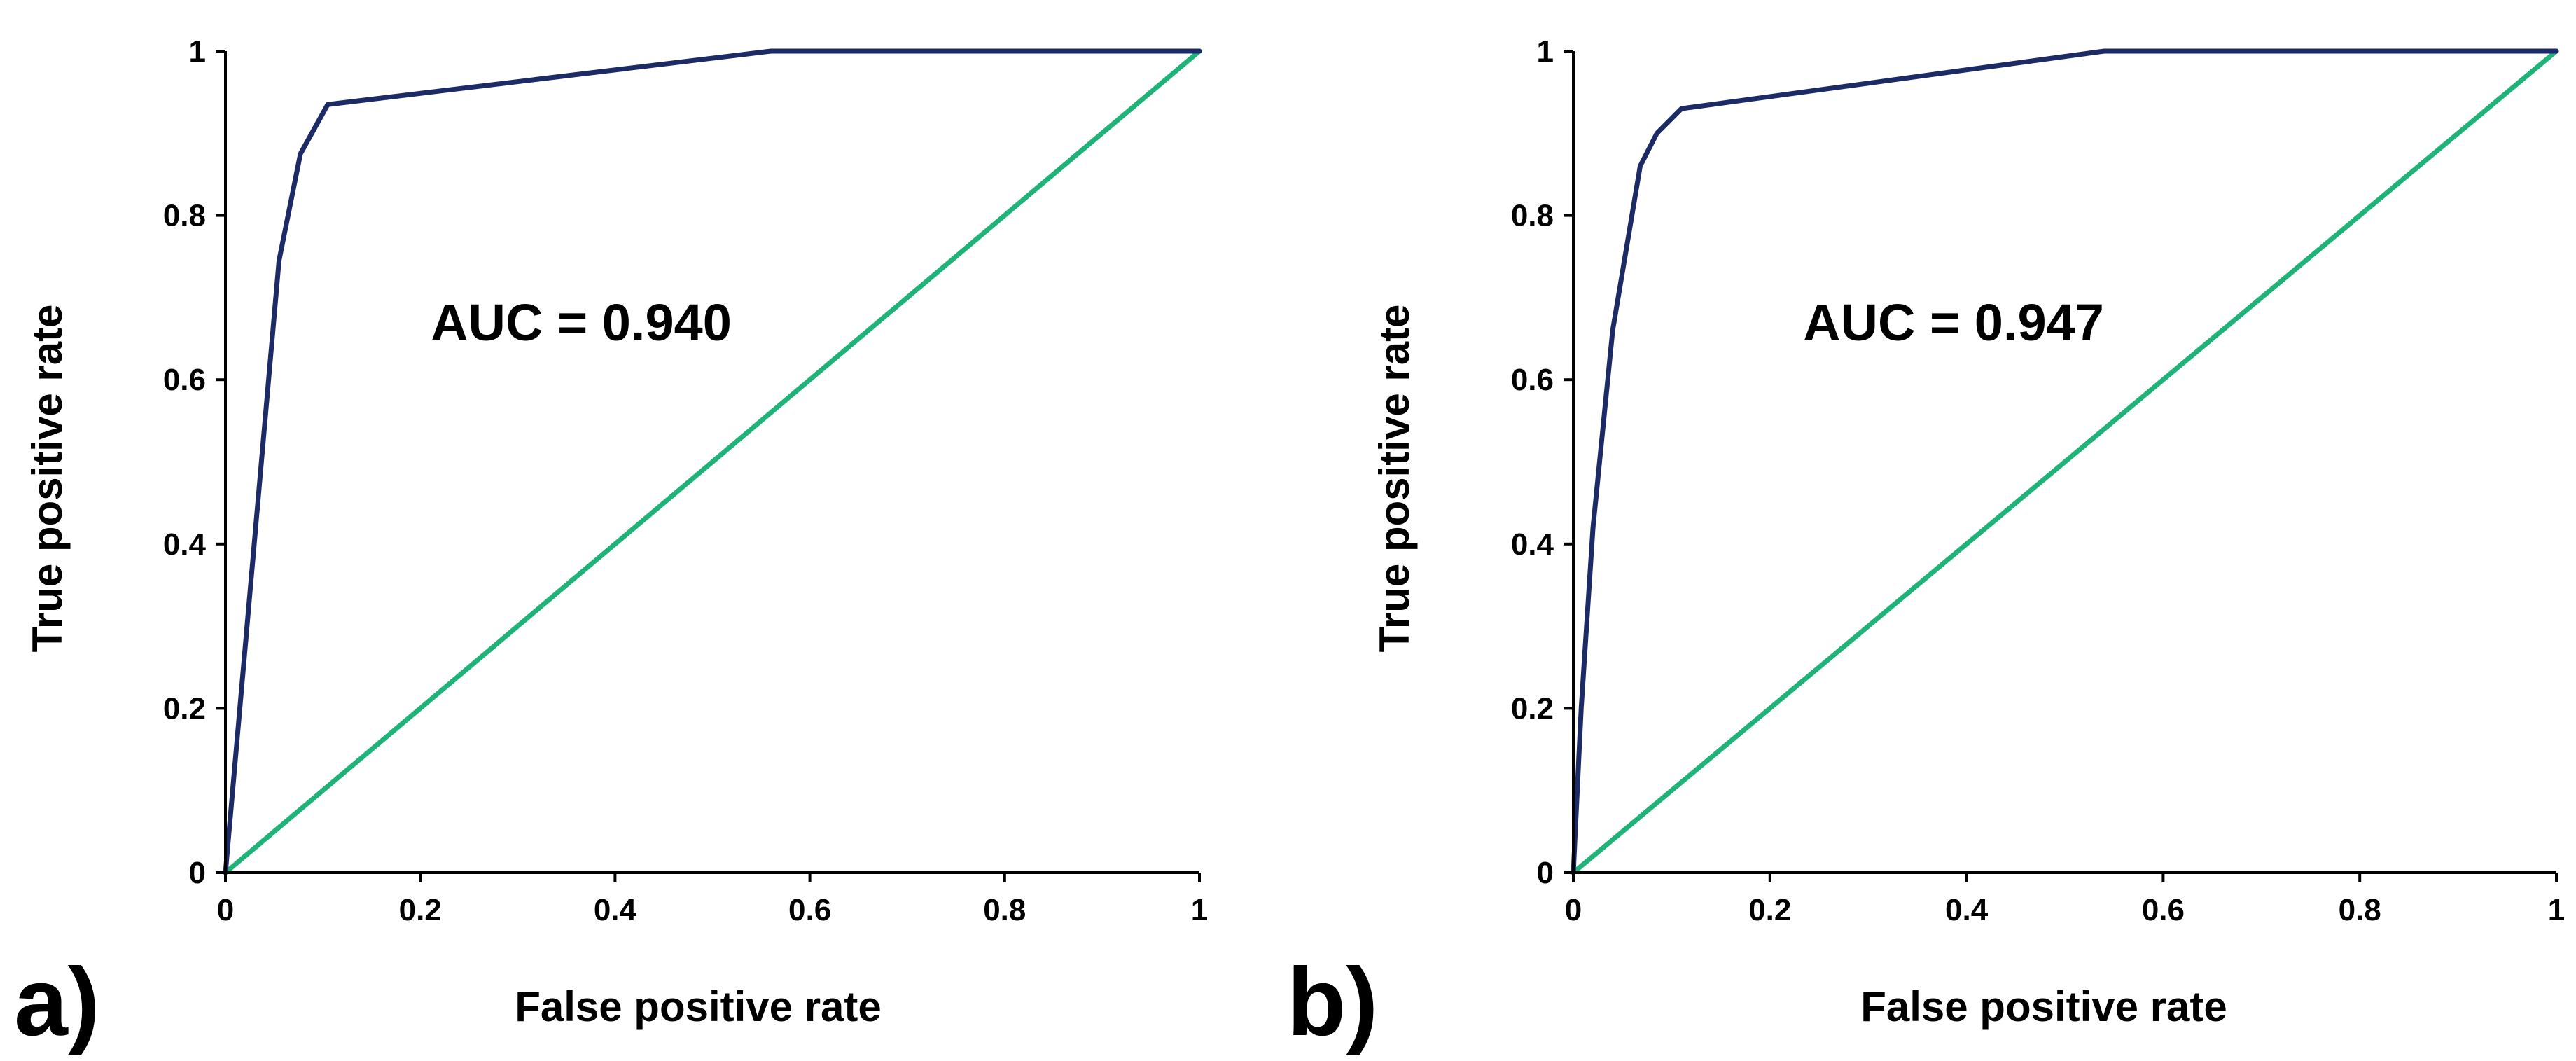 The width and height of the screenshot is (2576, 1061). I want to click on y-tick-label-a: 0.8, so click(184, 216).